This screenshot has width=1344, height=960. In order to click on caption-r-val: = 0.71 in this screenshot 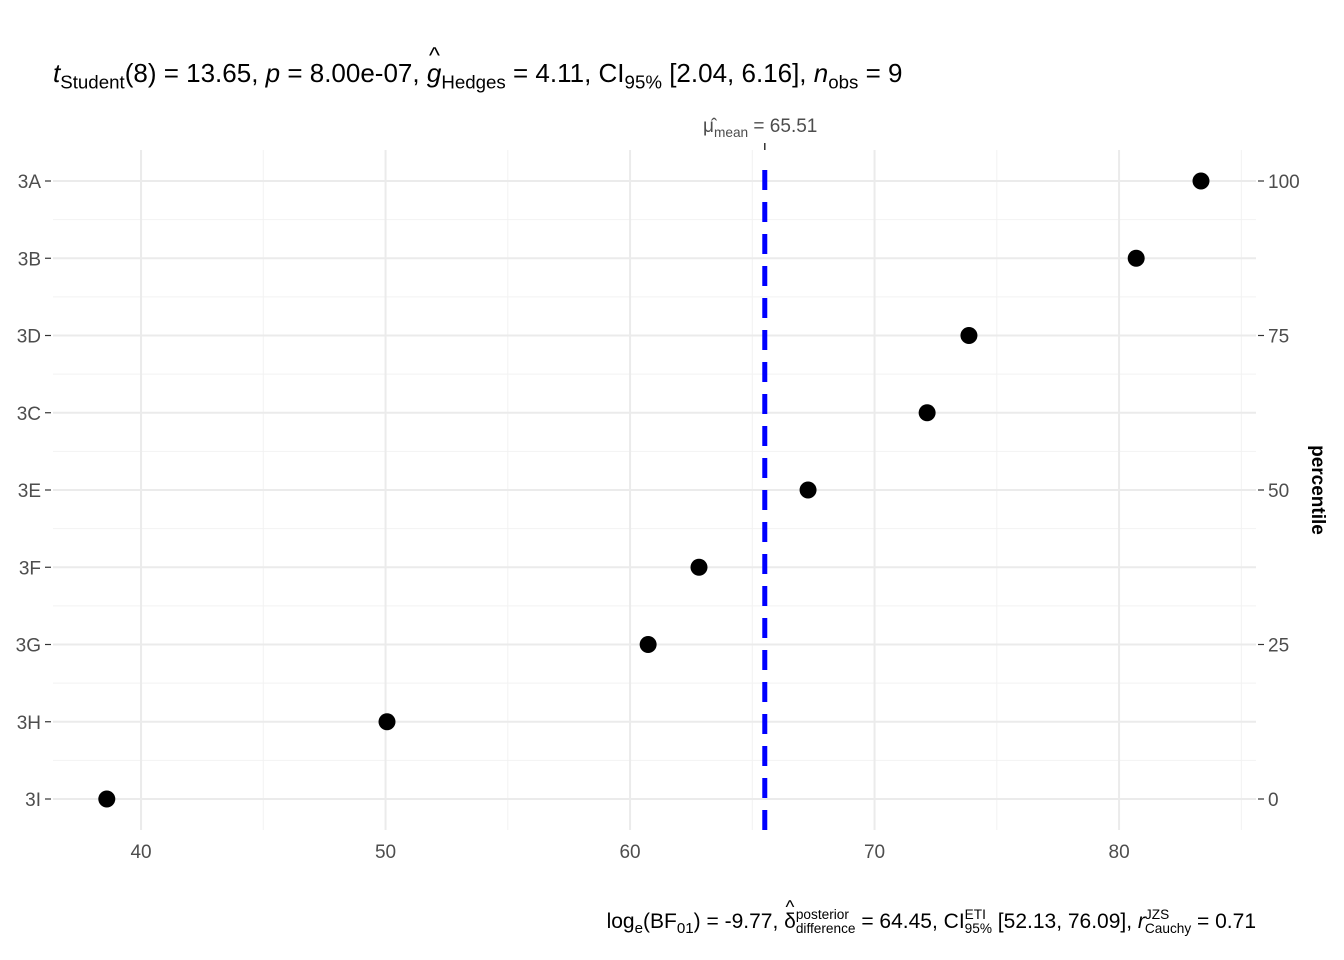, I will do `click(1223, 921)`.